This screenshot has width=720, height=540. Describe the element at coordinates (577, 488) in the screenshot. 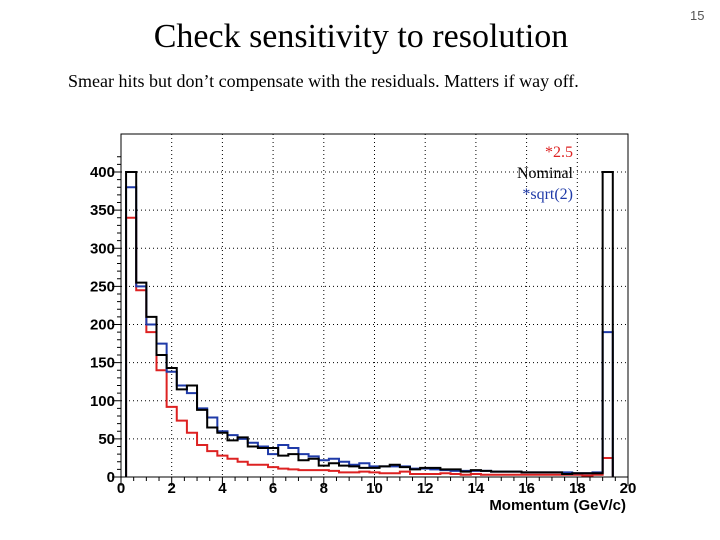

I see `x-tick-label: 18` at that location.